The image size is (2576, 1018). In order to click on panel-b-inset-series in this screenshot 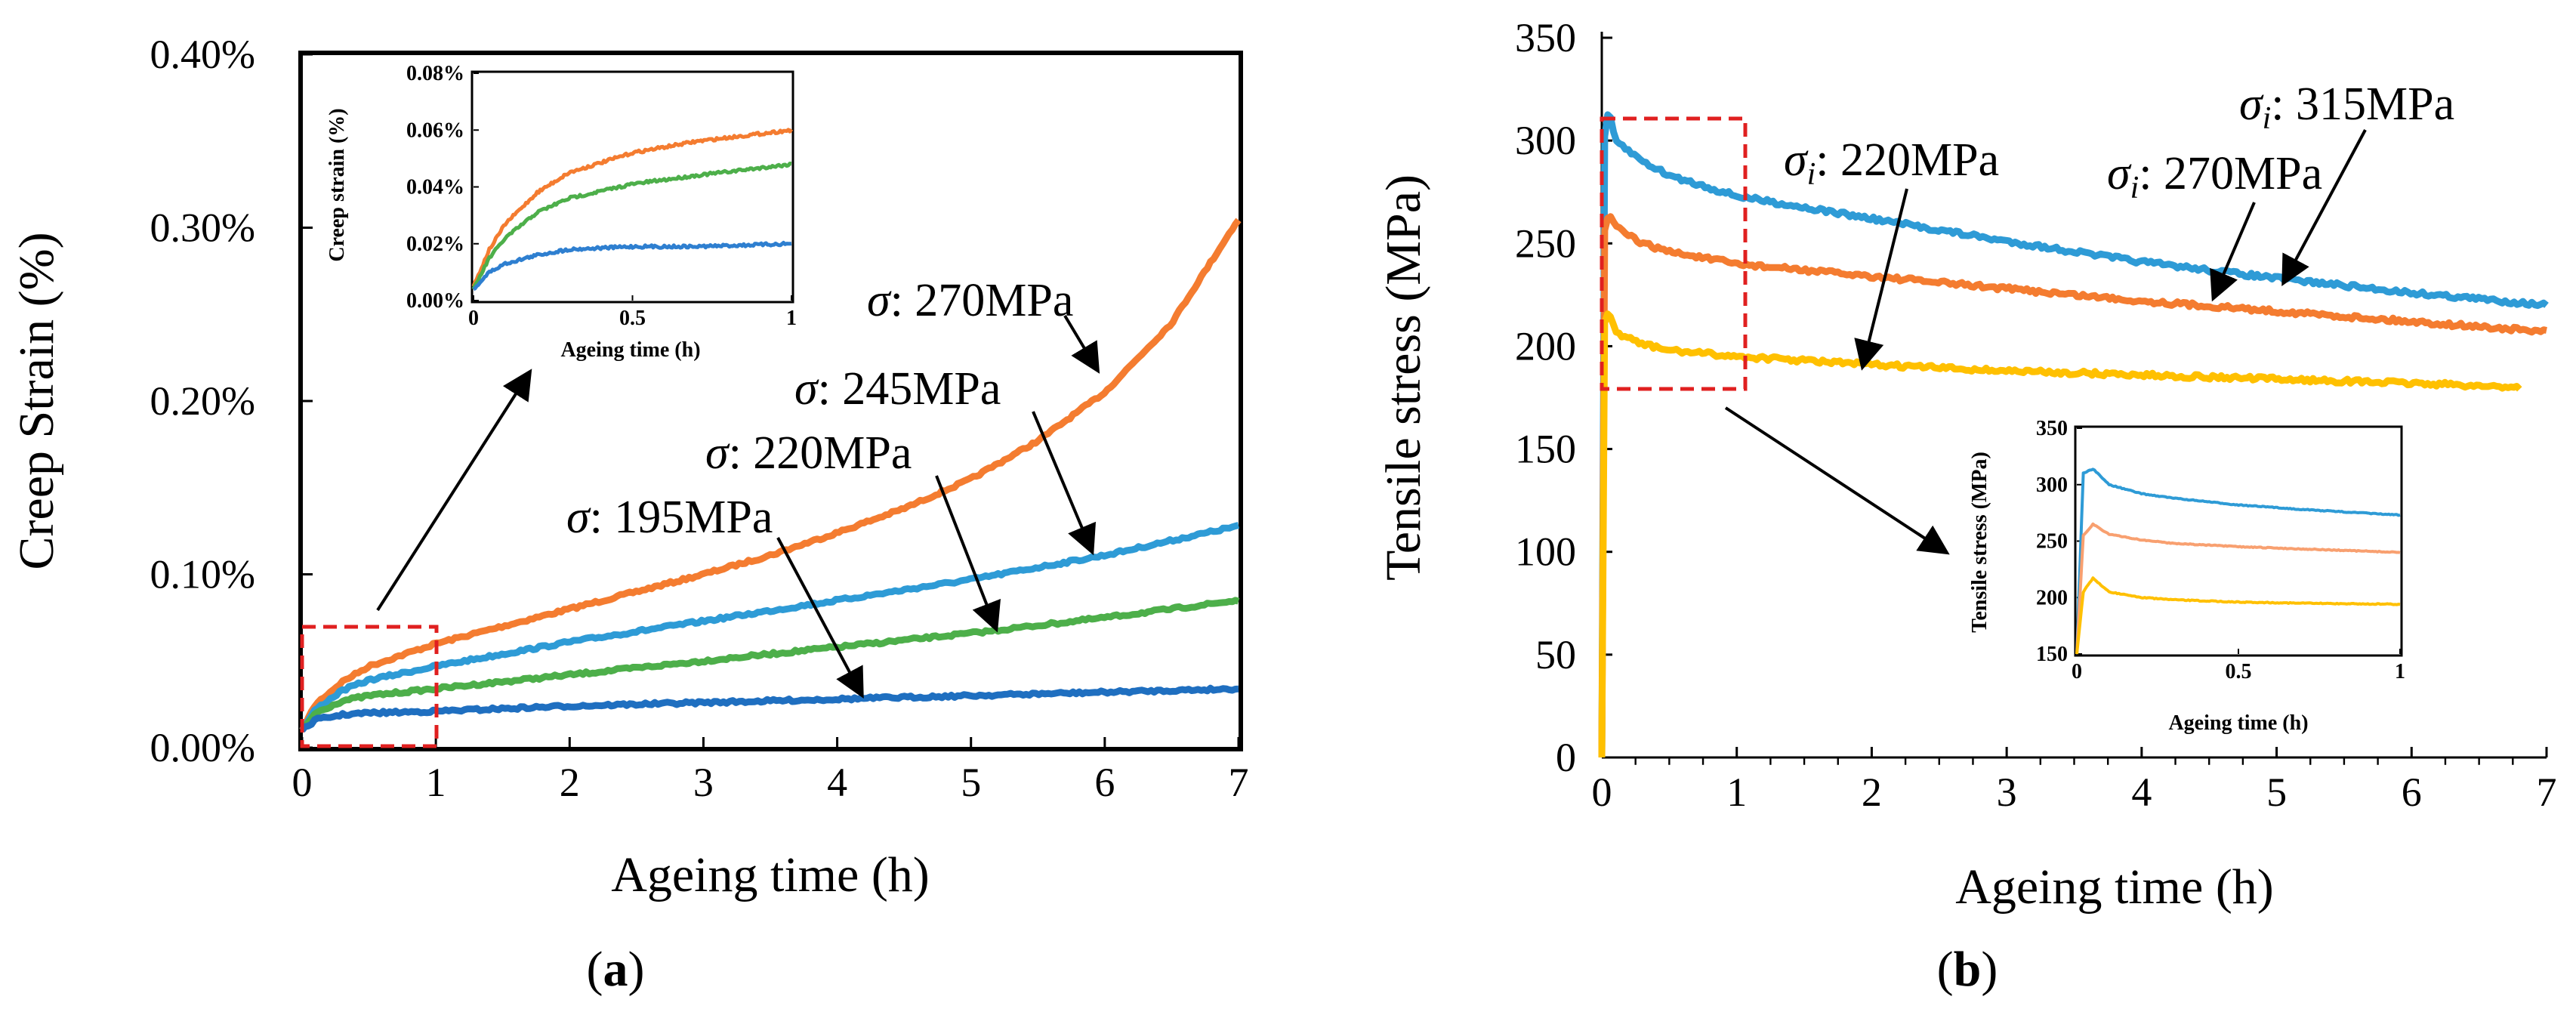, I will do `click(2238, 561)`.